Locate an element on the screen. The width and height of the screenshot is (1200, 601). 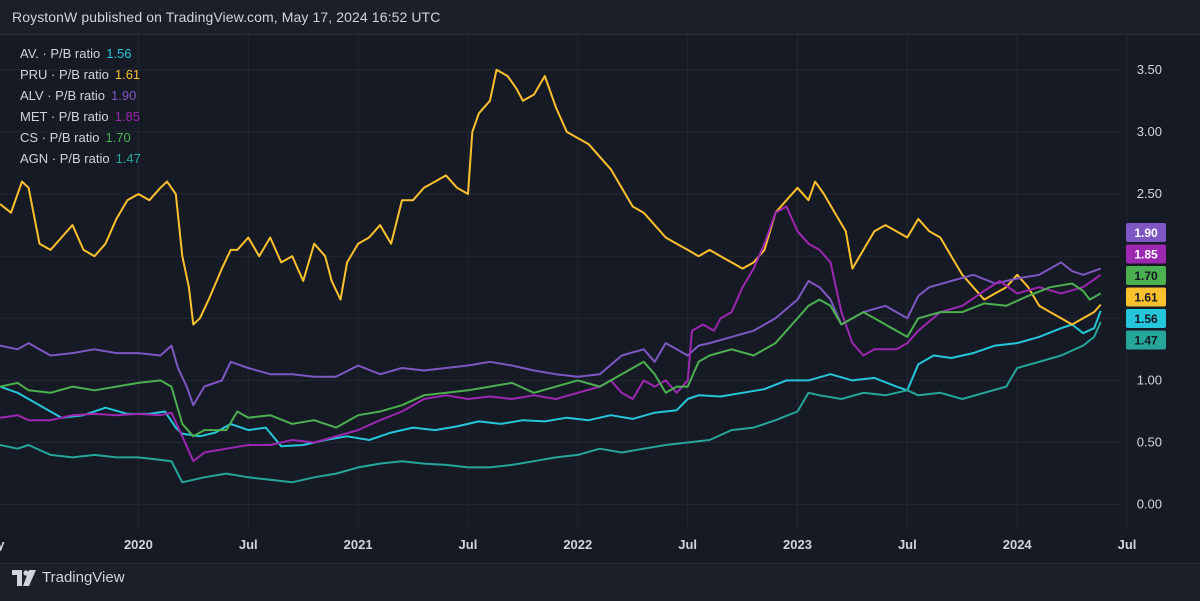
y-tick-label: 2.50 is located at coordinates (1149, 193).